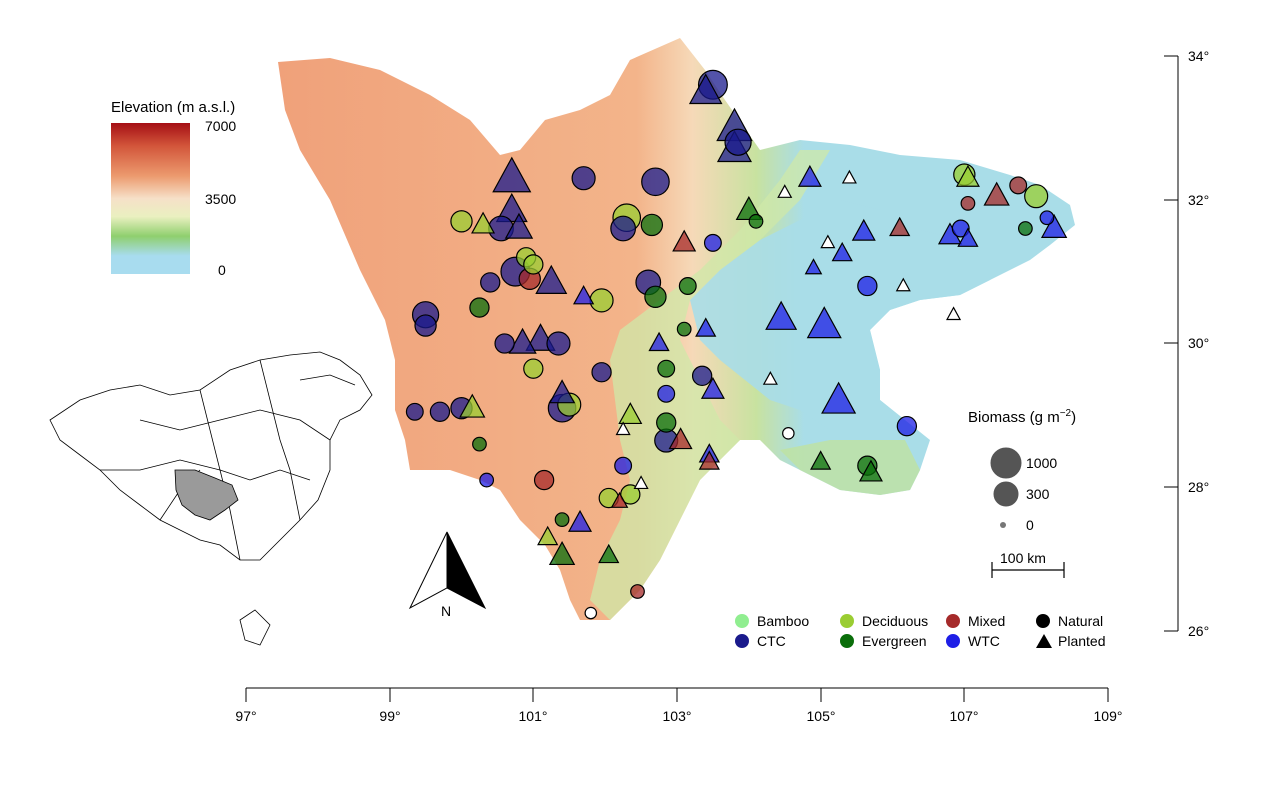 The height and width of the screenshot is (791, 1268). What do you see at coordinates (760, 641) in the screenshot?
I see `legend-ctc: CTC` at bounding box center [760, 641].